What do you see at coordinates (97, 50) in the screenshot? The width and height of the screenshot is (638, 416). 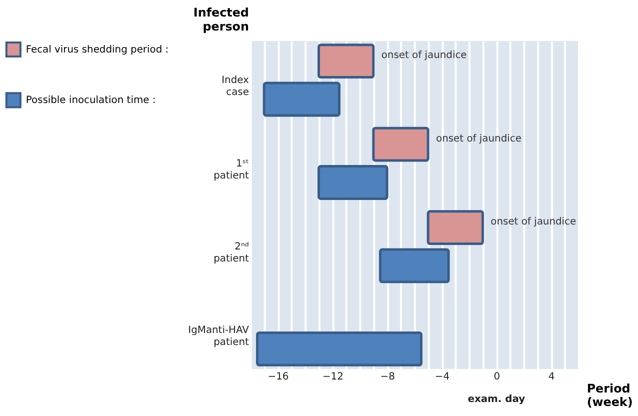 I see `legend-label: Fecal virus shedding period :` at bounding box center [97, 50].